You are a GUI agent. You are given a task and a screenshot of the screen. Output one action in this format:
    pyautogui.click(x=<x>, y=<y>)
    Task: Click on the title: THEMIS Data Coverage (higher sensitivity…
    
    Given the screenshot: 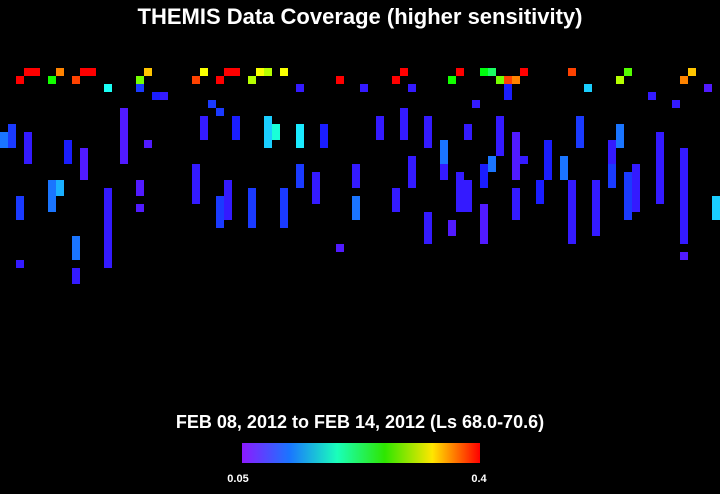 What is the action you would take?
    pyautogui.click(x=360, y=16)
    